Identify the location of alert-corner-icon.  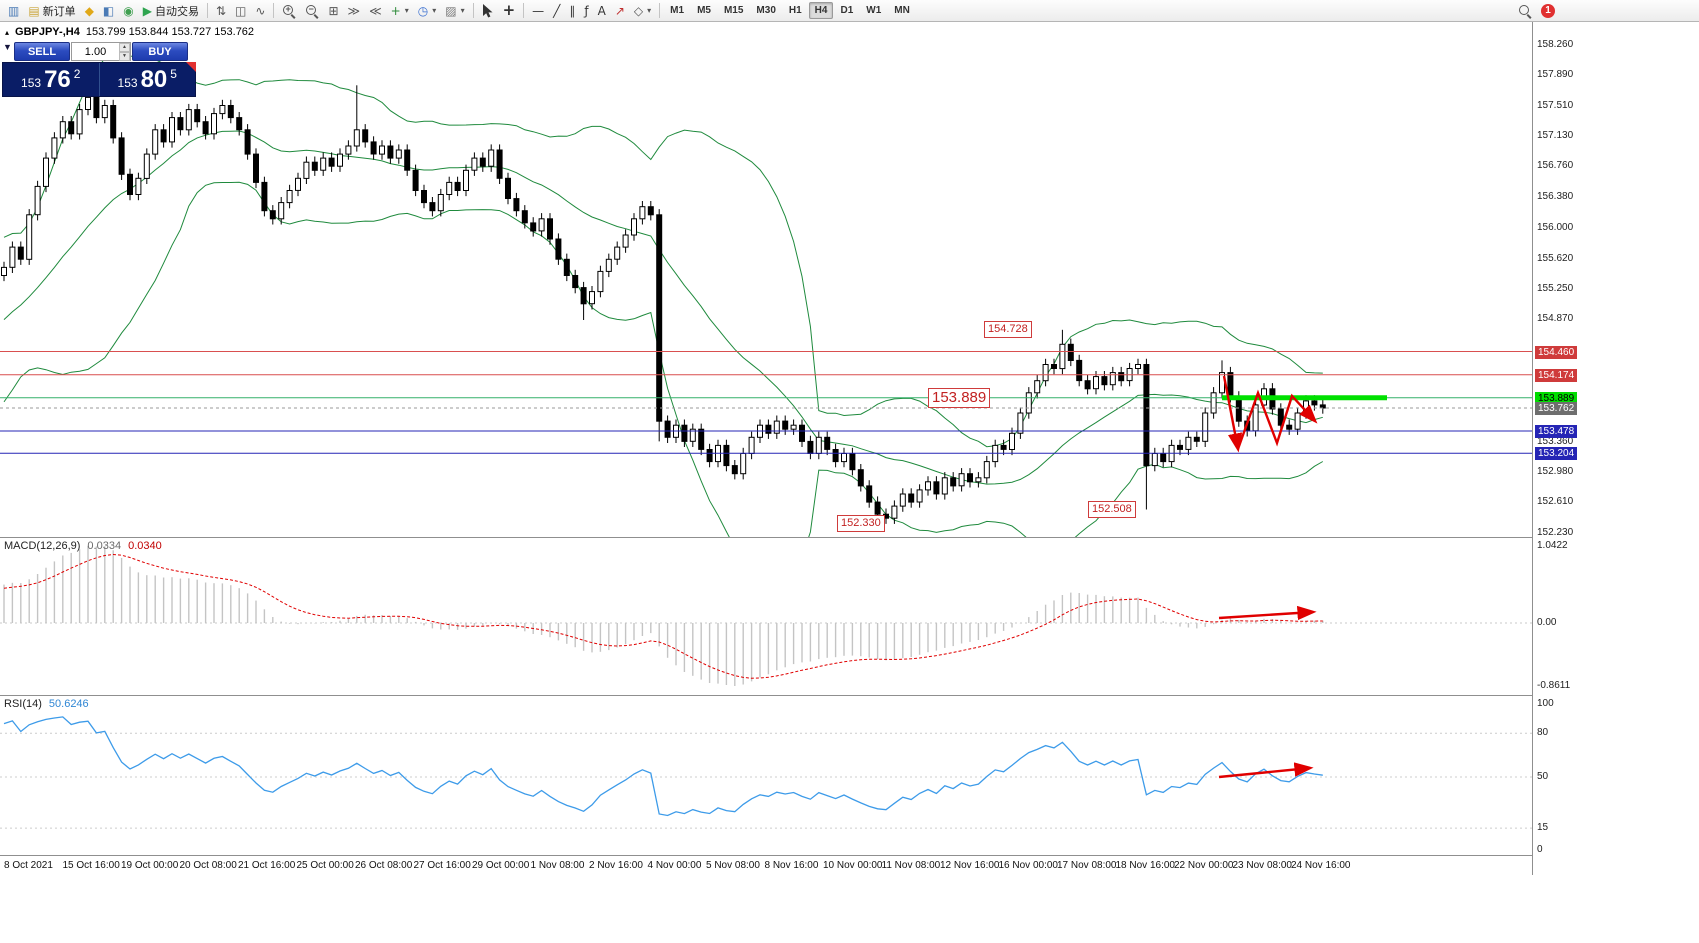
(191, 67).